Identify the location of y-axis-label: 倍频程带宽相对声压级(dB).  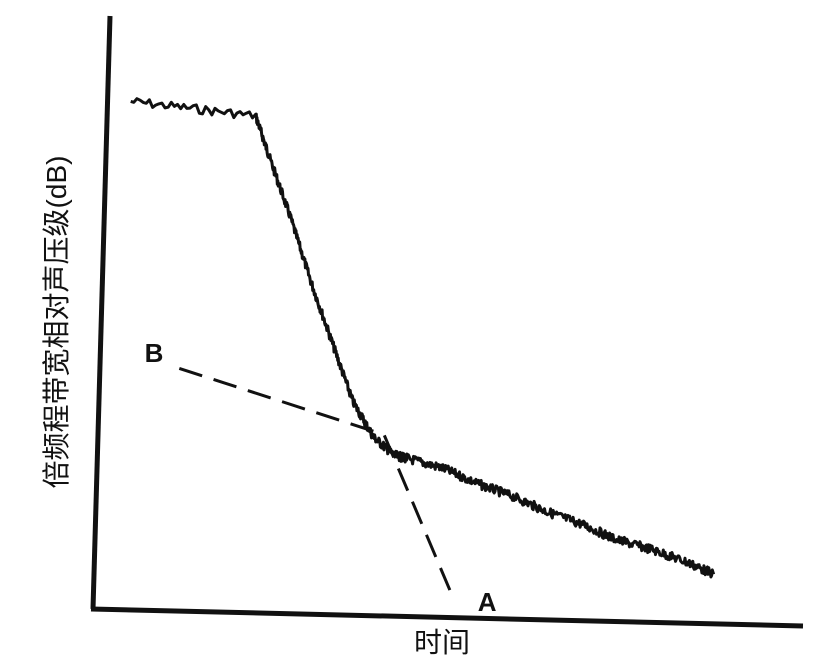
(56, 322).